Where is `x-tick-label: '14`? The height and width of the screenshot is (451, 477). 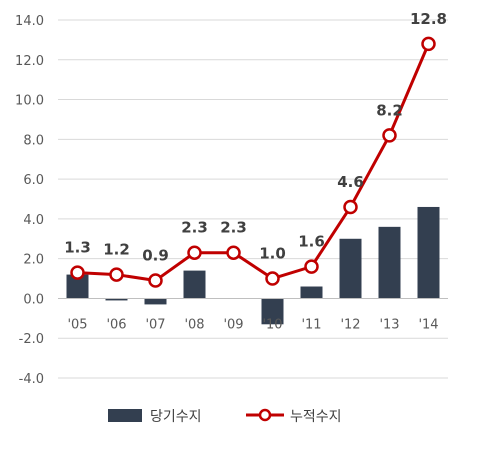
x-tick-label: '14 is located at coordinates (428, 324).